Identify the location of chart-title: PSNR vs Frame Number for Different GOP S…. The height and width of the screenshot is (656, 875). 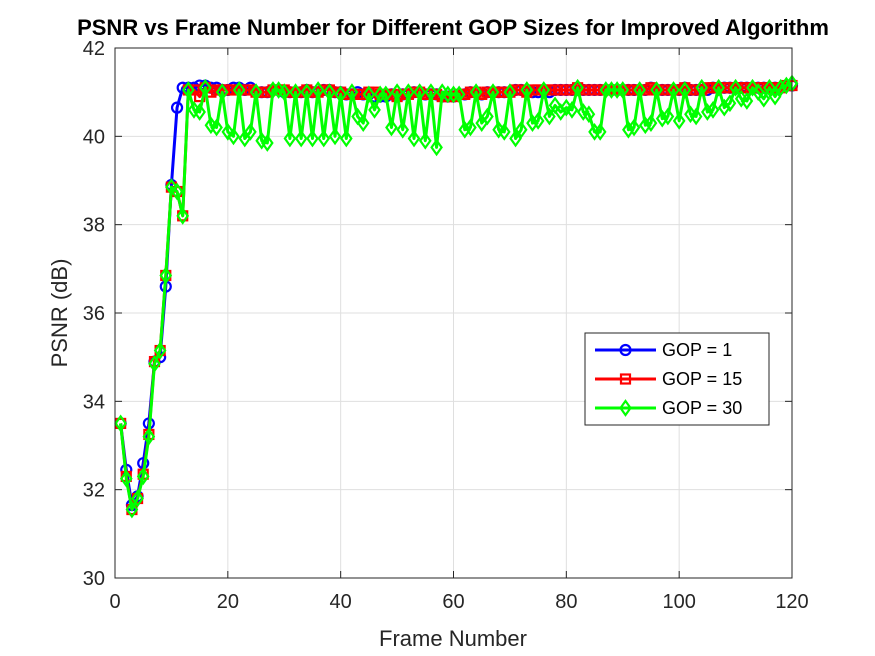
(453, 27).